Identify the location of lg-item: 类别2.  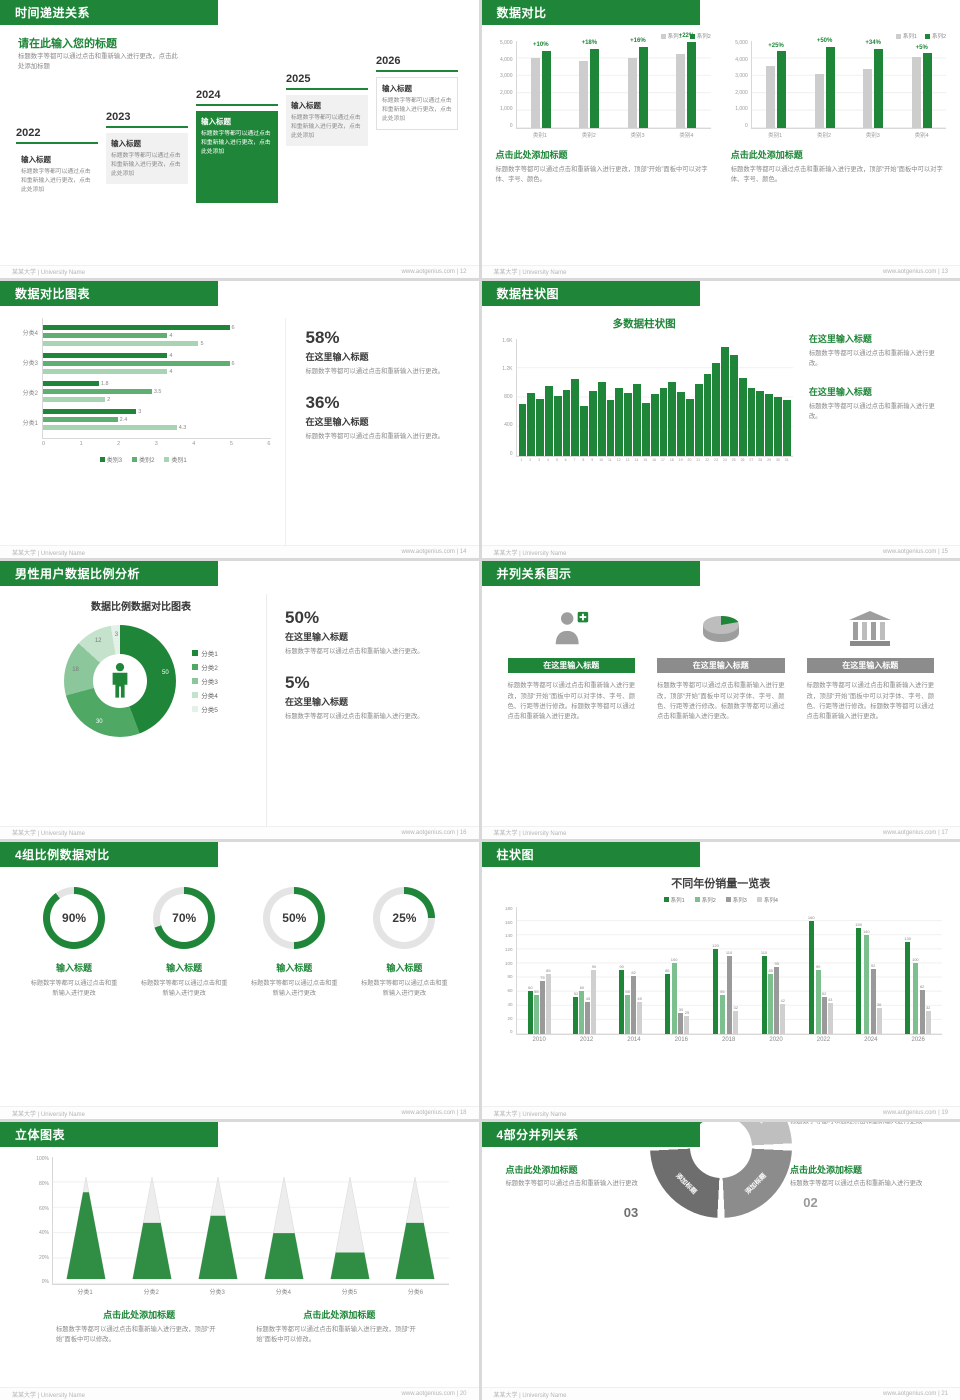
(143, 459).